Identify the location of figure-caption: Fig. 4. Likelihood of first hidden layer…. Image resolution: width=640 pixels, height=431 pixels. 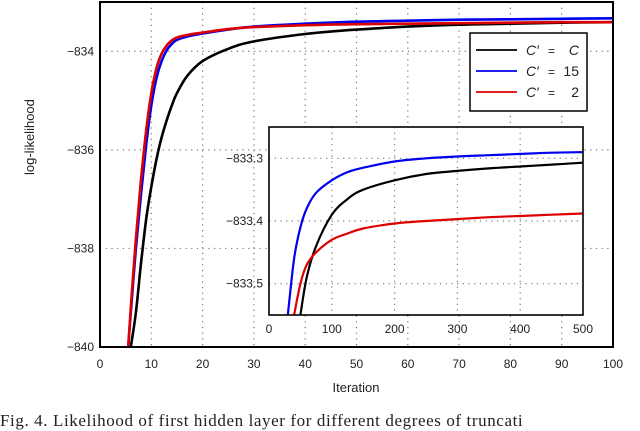
(262, 420).